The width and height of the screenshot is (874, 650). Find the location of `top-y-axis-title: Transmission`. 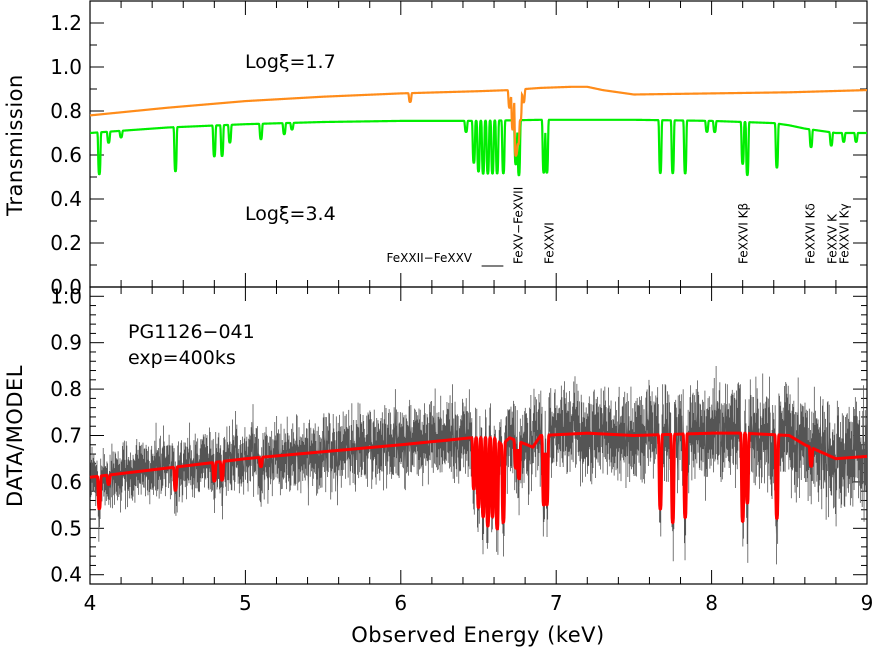

top-y-axis-title: Transmission is located at coordinates (15, 145).